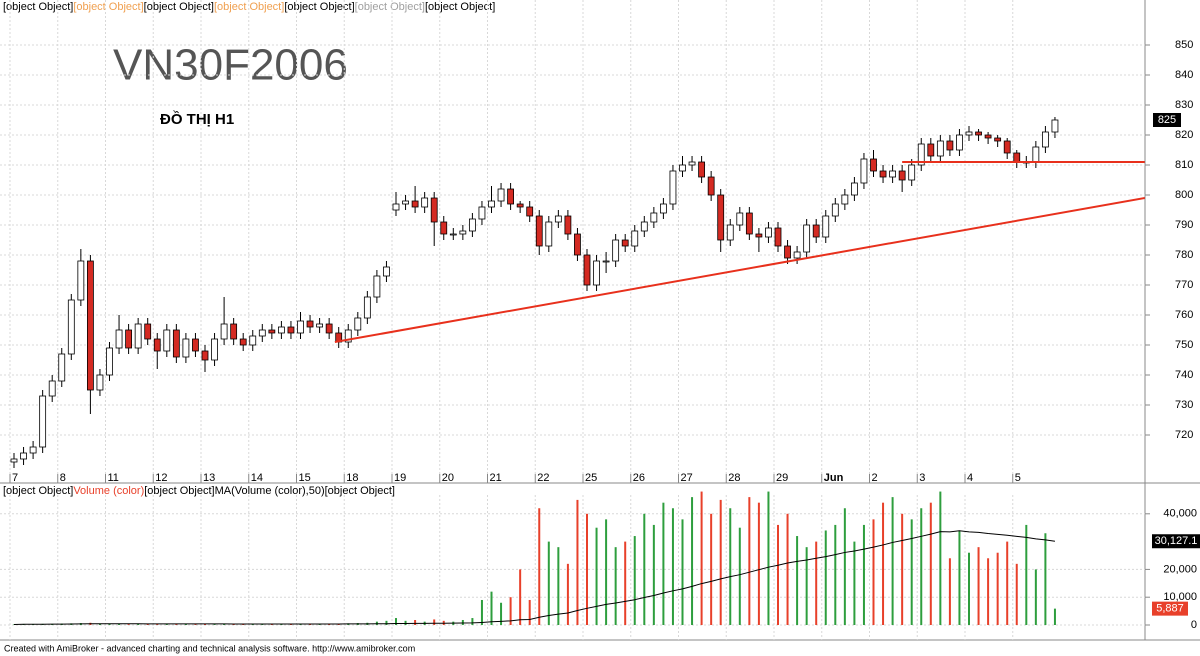 The height and width of the screenshot is (656, 1200). What do you see at coordinates (1180, 597) in the screenshot?
I see `y-tick-label: 10,000` at bounding box center [1180, 597].